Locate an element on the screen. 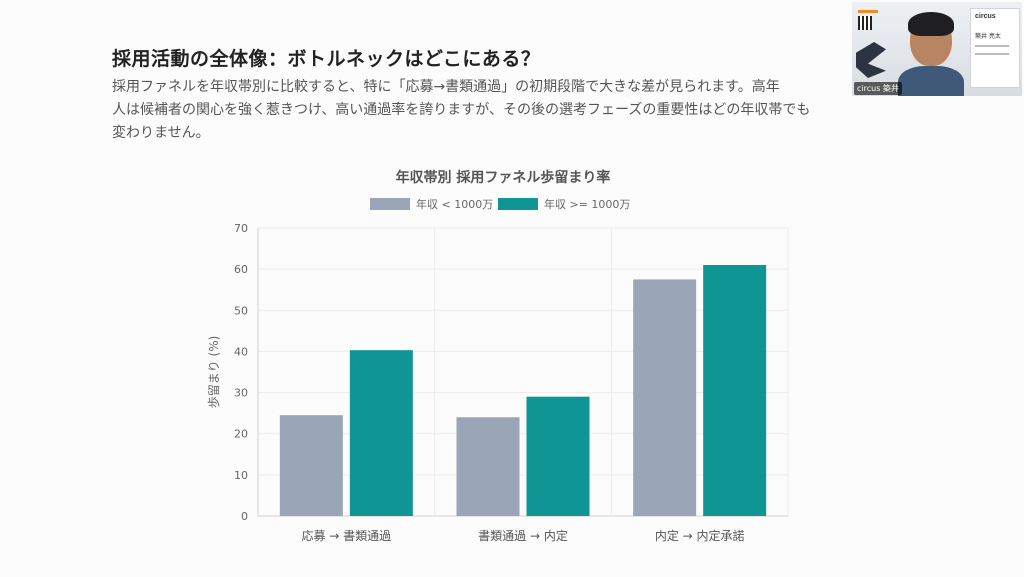 Image resolution: width=1024 pixels, height=577 pixels. video-tile: circus 築井 亮太 circus 築井 is located at coordinates (937, 49).